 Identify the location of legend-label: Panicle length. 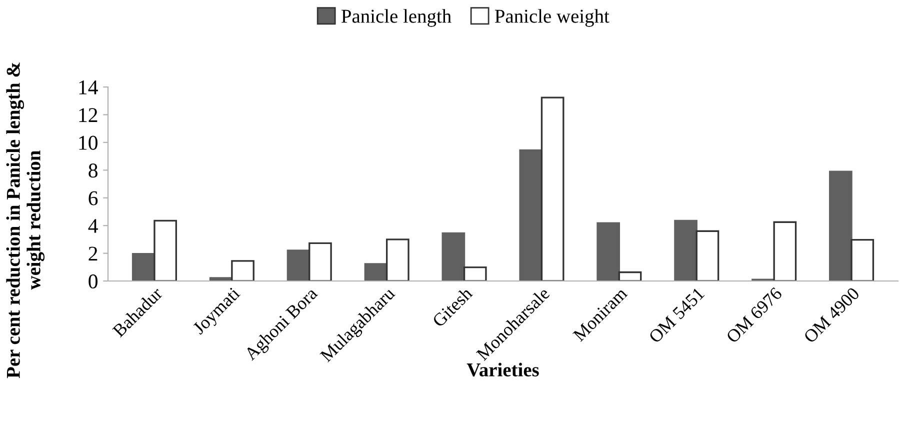
(396, 18).